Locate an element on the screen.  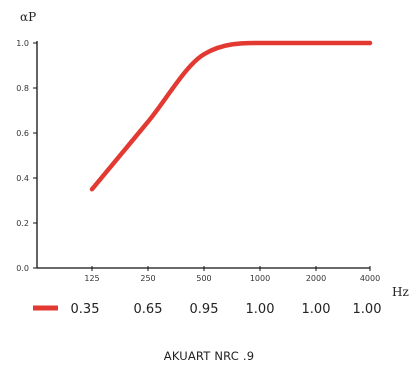
x-tick-label: 125 is located at coordinates (91, 278).